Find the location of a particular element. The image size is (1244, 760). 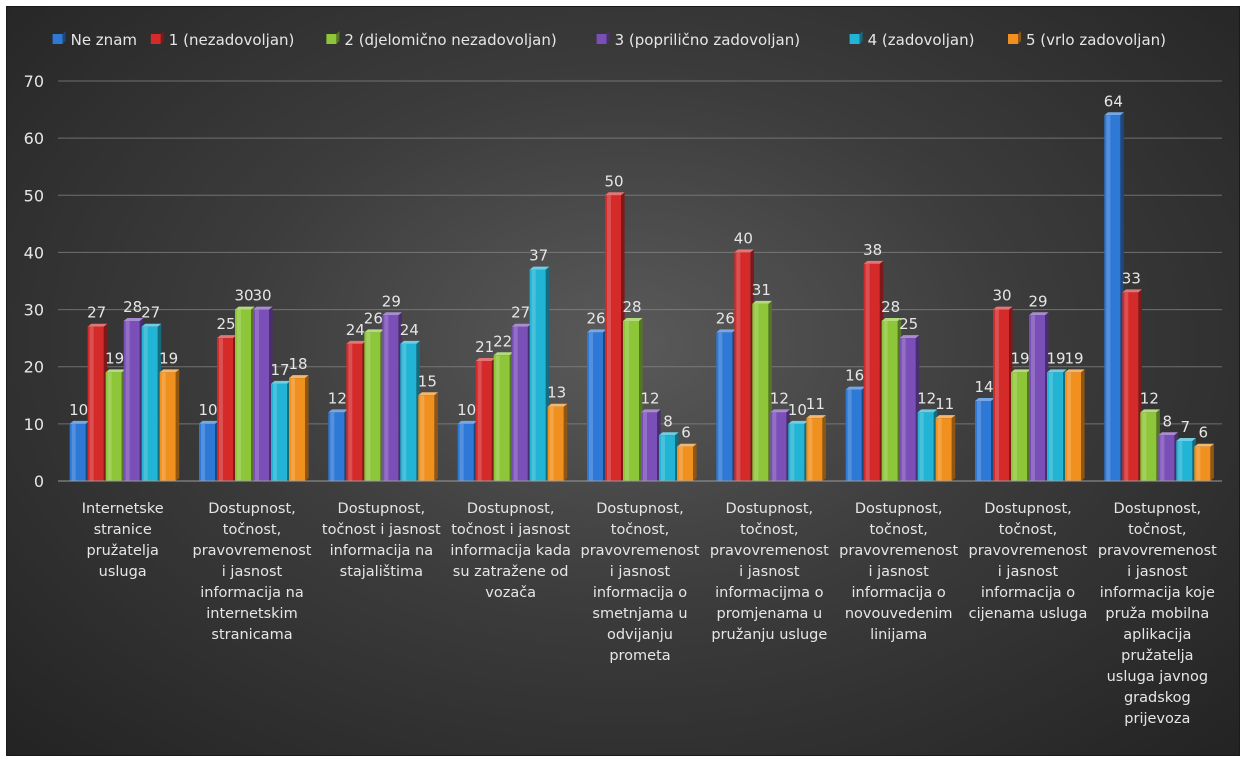

data-label: 11 is located at coordinates (944, 404).